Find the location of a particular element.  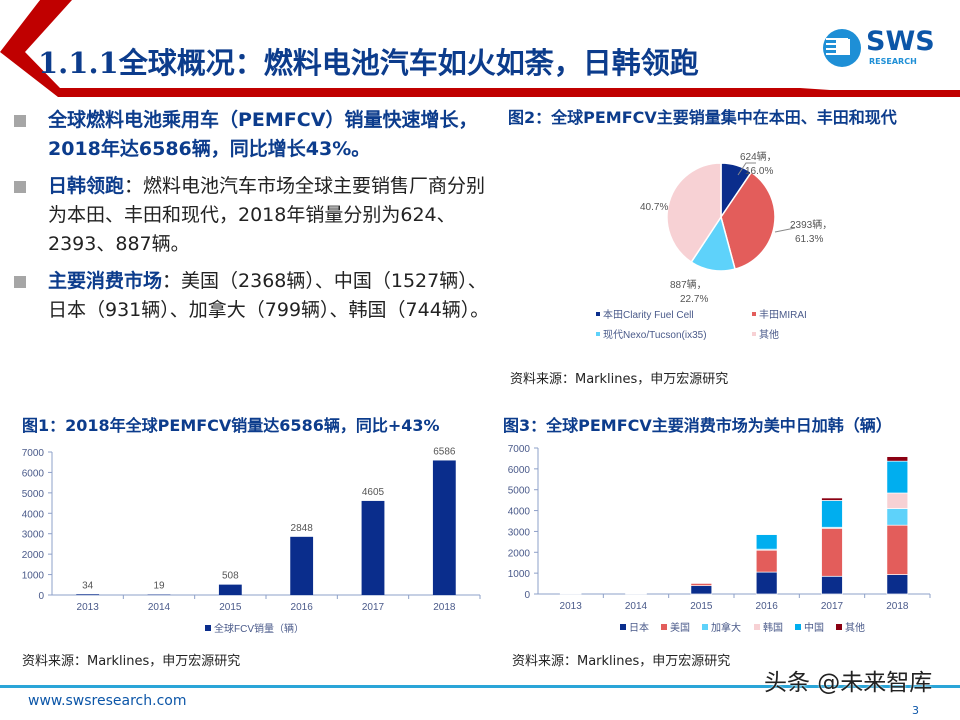

bar-加拿大-2018 is located at coordinates (897, 517).